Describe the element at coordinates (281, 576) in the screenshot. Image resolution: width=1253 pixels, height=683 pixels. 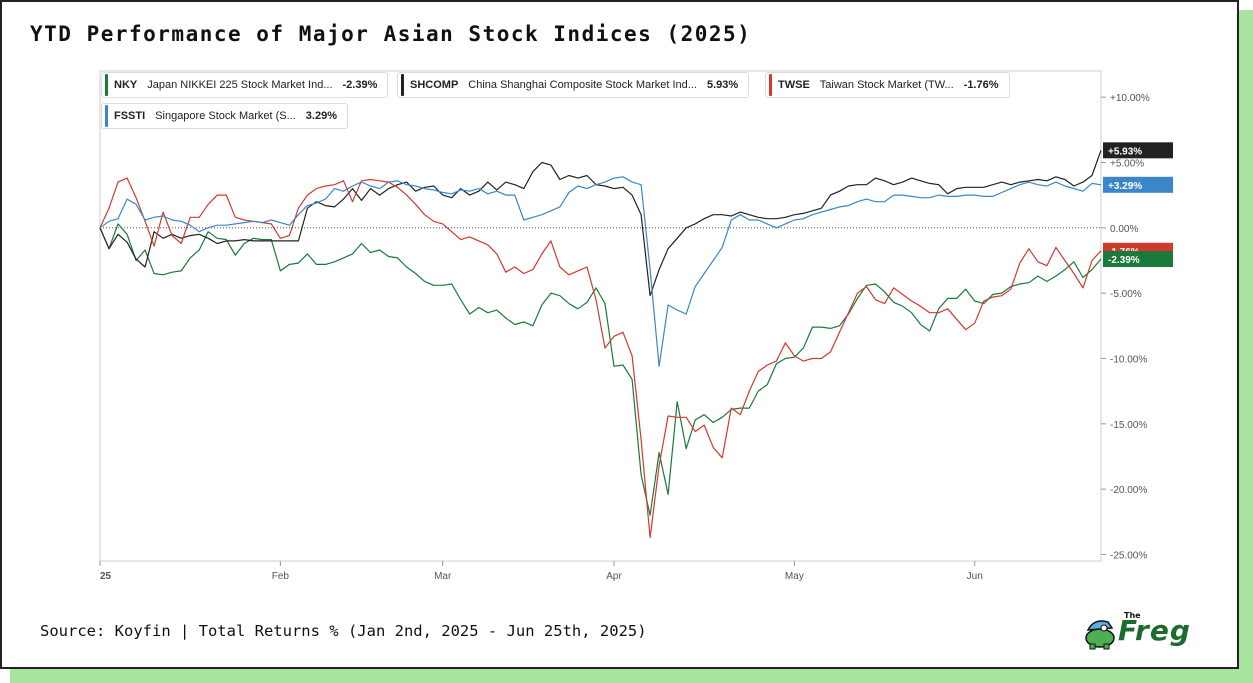
I see `x-tick-label: Feb` at that location.